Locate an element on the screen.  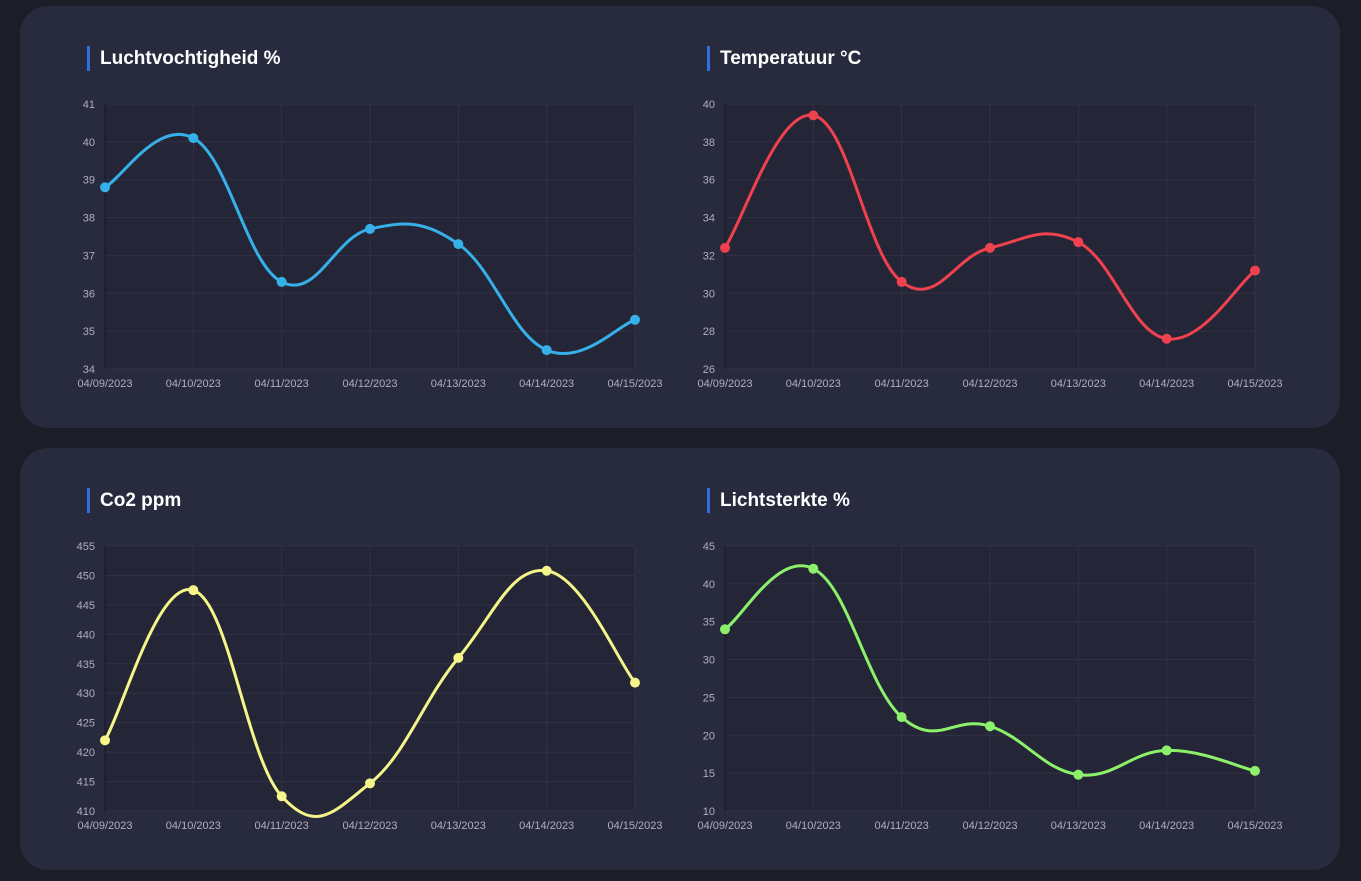
y-tick-label: 455 is located at coordinates (86, 547).